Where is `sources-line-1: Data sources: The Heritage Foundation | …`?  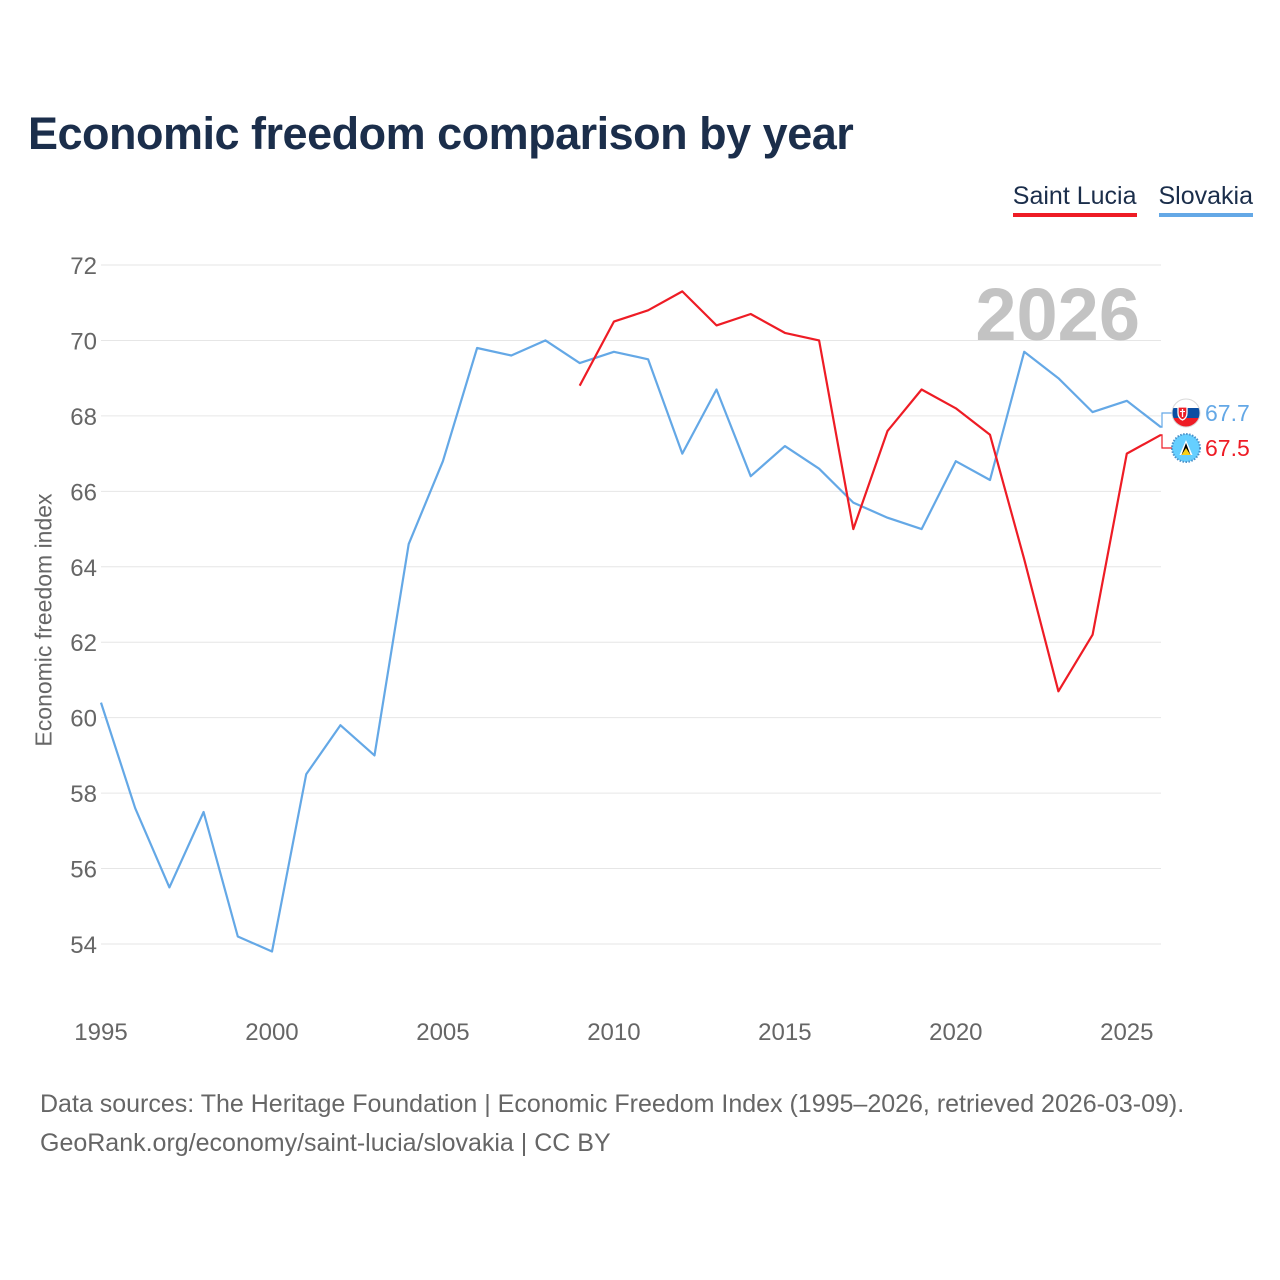 sources-line-1: Data sources: The Heritage Foundation | … is located at coordinates (612, 1104).